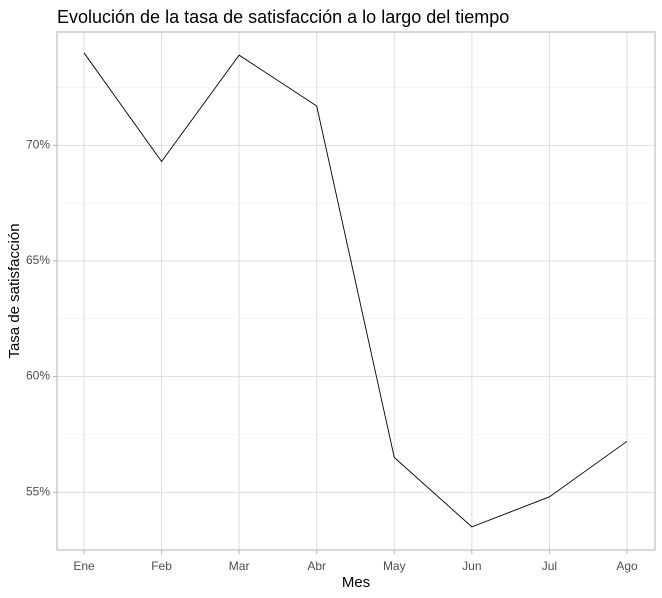  I want to click on x-tick-label: Abr, so click(316, 566).